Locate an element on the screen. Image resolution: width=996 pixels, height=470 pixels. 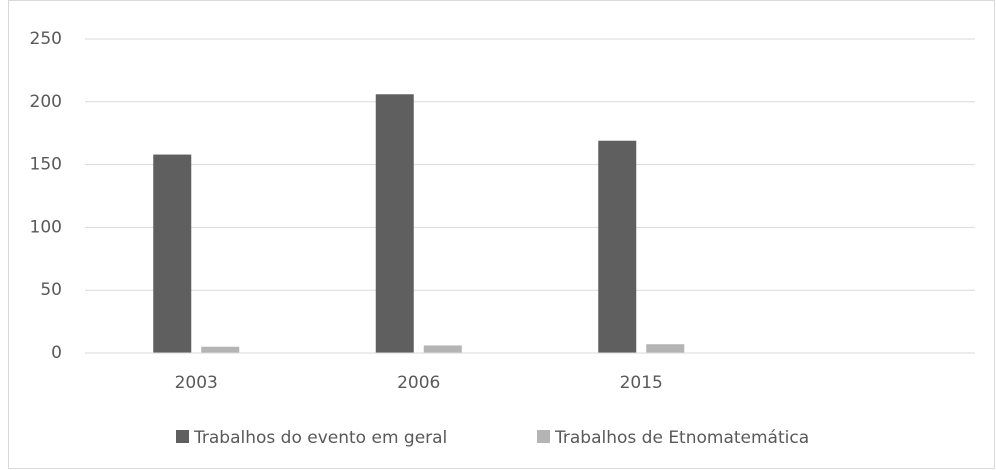
y-tick-label: 100 is located at coordinates (46, 227).